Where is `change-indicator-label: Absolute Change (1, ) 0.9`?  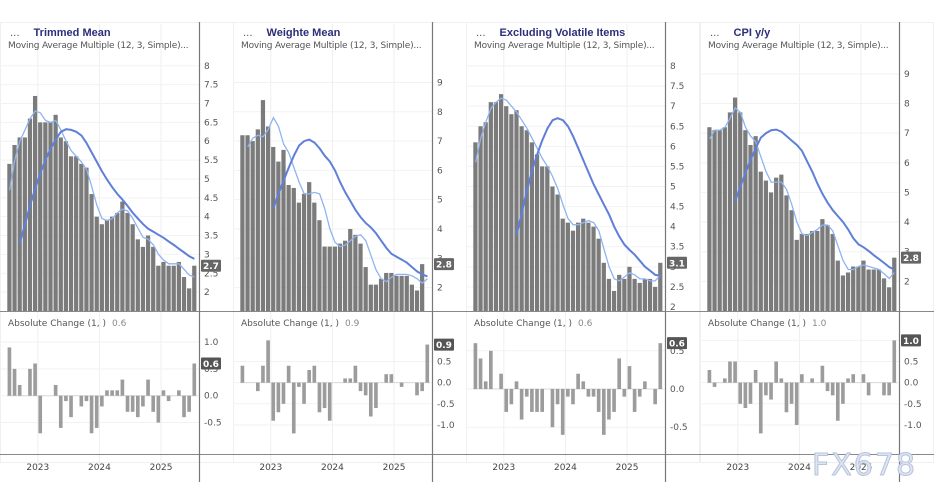
change-indicator-label: Absolute Change (1, ) 0.9 is located at coordinates (300, 324).